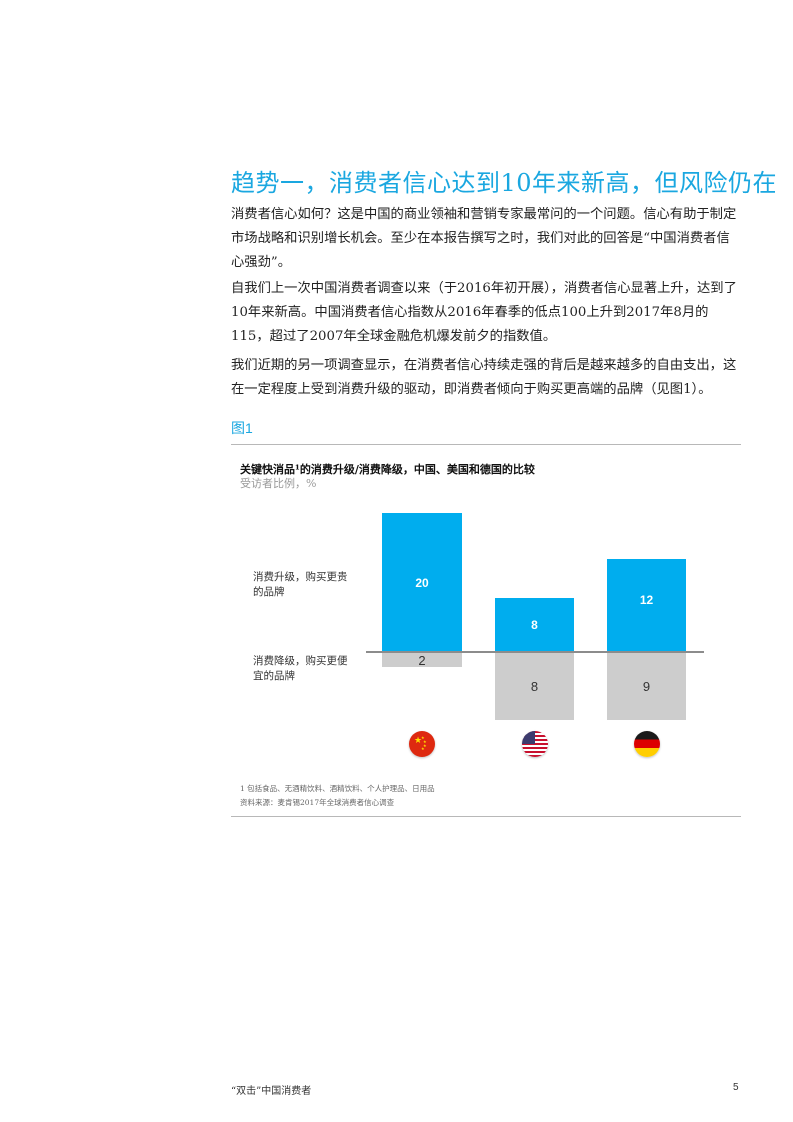 The image size is (793, 1122). I want to click on bar-usa-upgrade: 8, so click(534, 625).